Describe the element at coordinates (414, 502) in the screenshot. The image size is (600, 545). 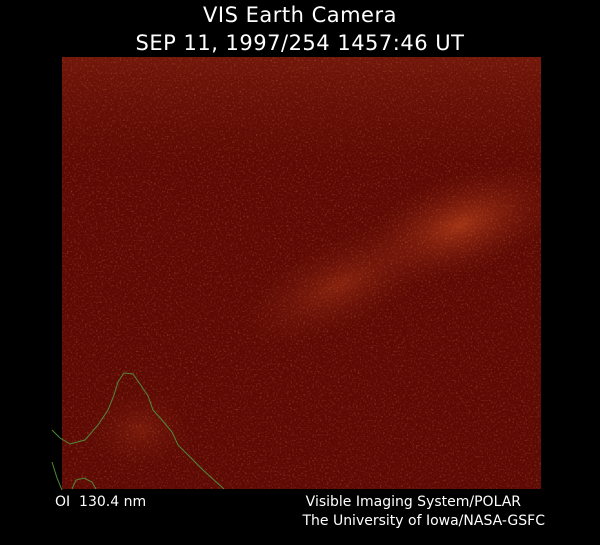
I see `instrument: Visible Imaging System/POLAR` at that location.